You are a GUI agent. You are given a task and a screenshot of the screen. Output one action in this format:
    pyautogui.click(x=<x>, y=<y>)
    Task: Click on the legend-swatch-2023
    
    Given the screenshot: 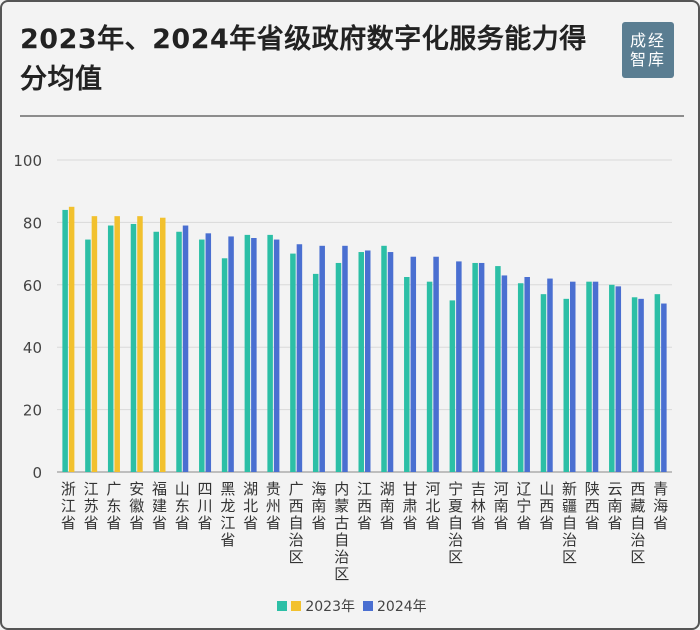 What is the action you would take?
    pyautogui.click(x=282, y=606)
    